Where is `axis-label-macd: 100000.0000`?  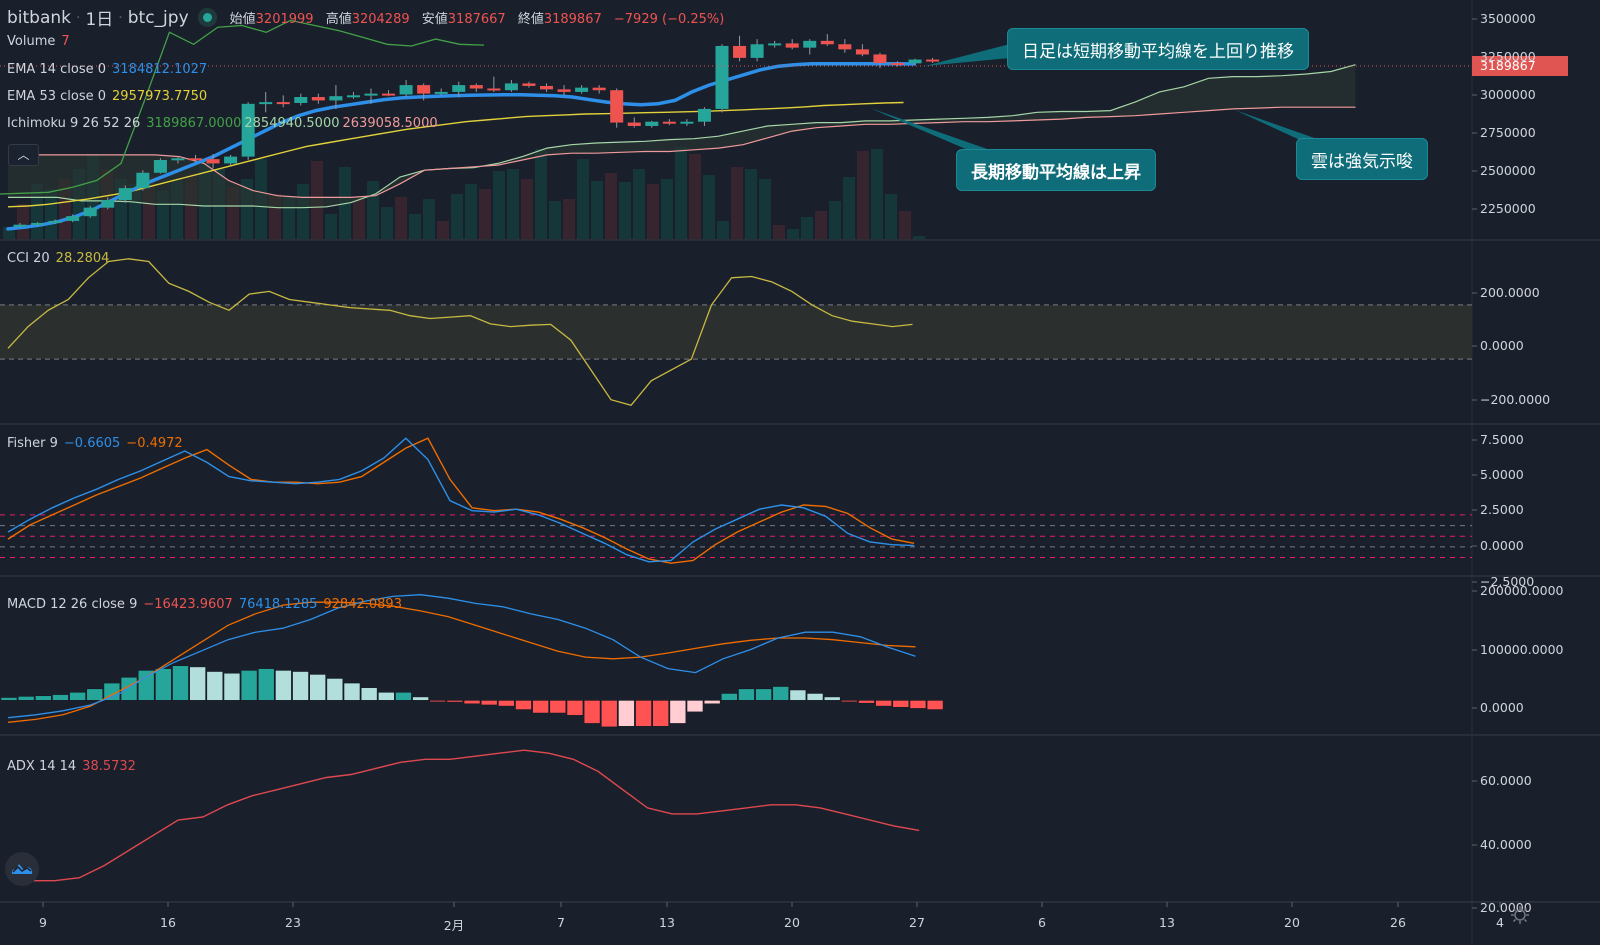 axis-label-macd: 100000.0000 is located at coordinates (1522, 649).